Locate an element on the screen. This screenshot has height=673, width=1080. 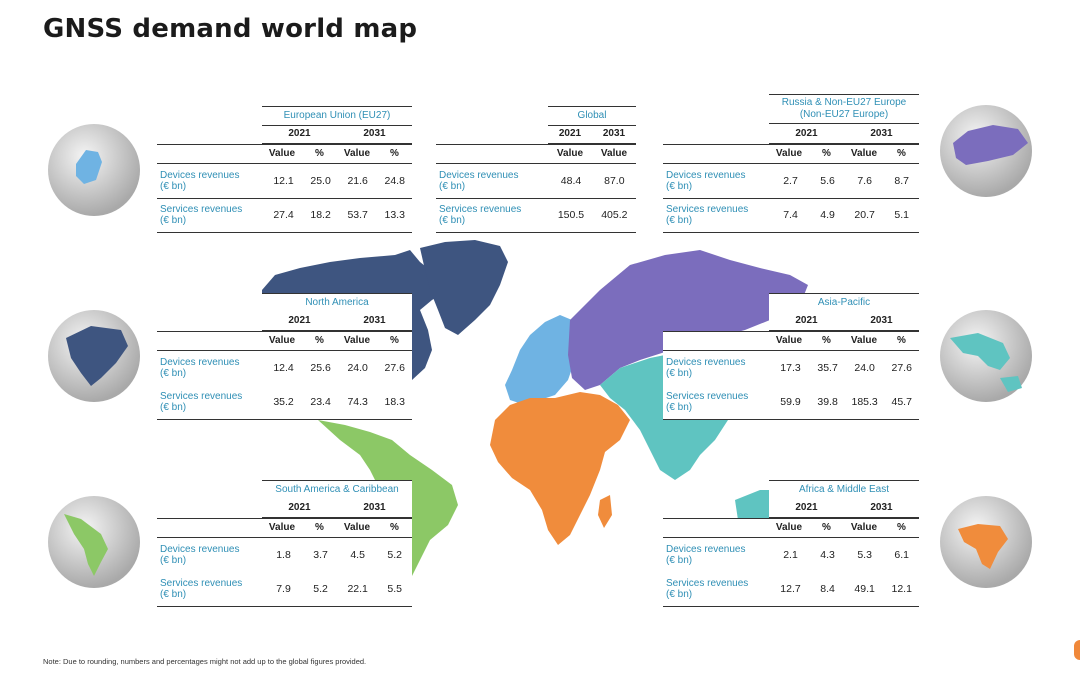
table-row: Devices revenues (€ bn) 48.4 87.0 is located at coordinates (536, 181).